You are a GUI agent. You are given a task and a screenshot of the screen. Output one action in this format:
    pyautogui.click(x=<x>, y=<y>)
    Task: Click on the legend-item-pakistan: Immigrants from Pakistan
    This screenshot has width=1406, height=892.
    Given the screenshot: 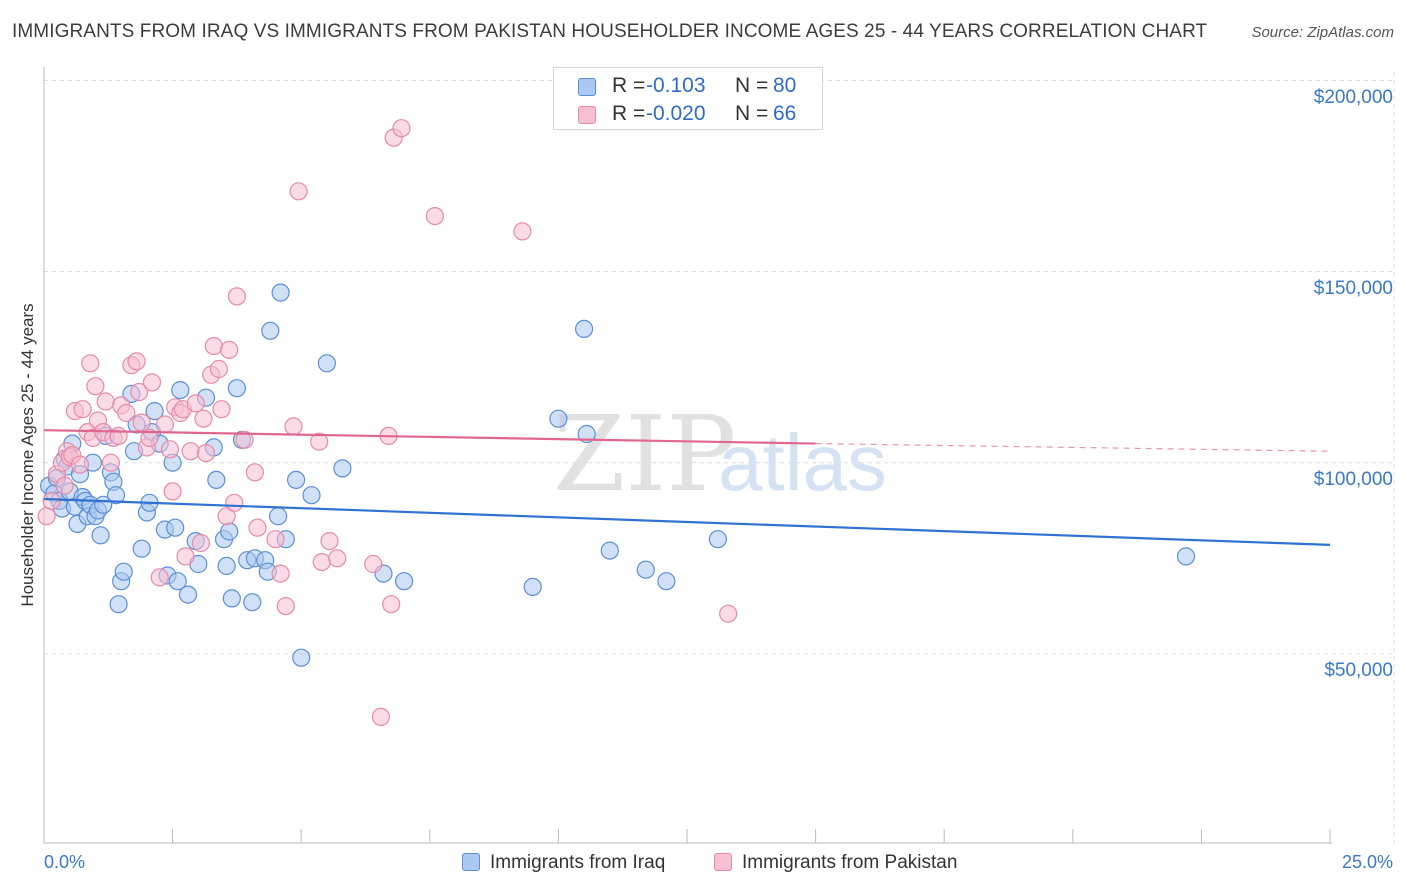 What is the action you would take?
    pyautogui.click(x=835, y=863)
    